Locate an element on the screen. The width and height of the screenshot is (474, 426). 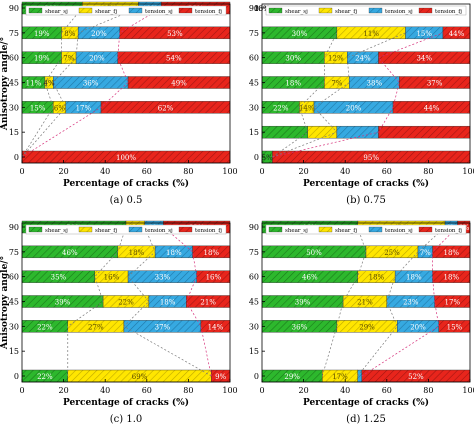
data-label: 27% is located at coordinates (96, 327).